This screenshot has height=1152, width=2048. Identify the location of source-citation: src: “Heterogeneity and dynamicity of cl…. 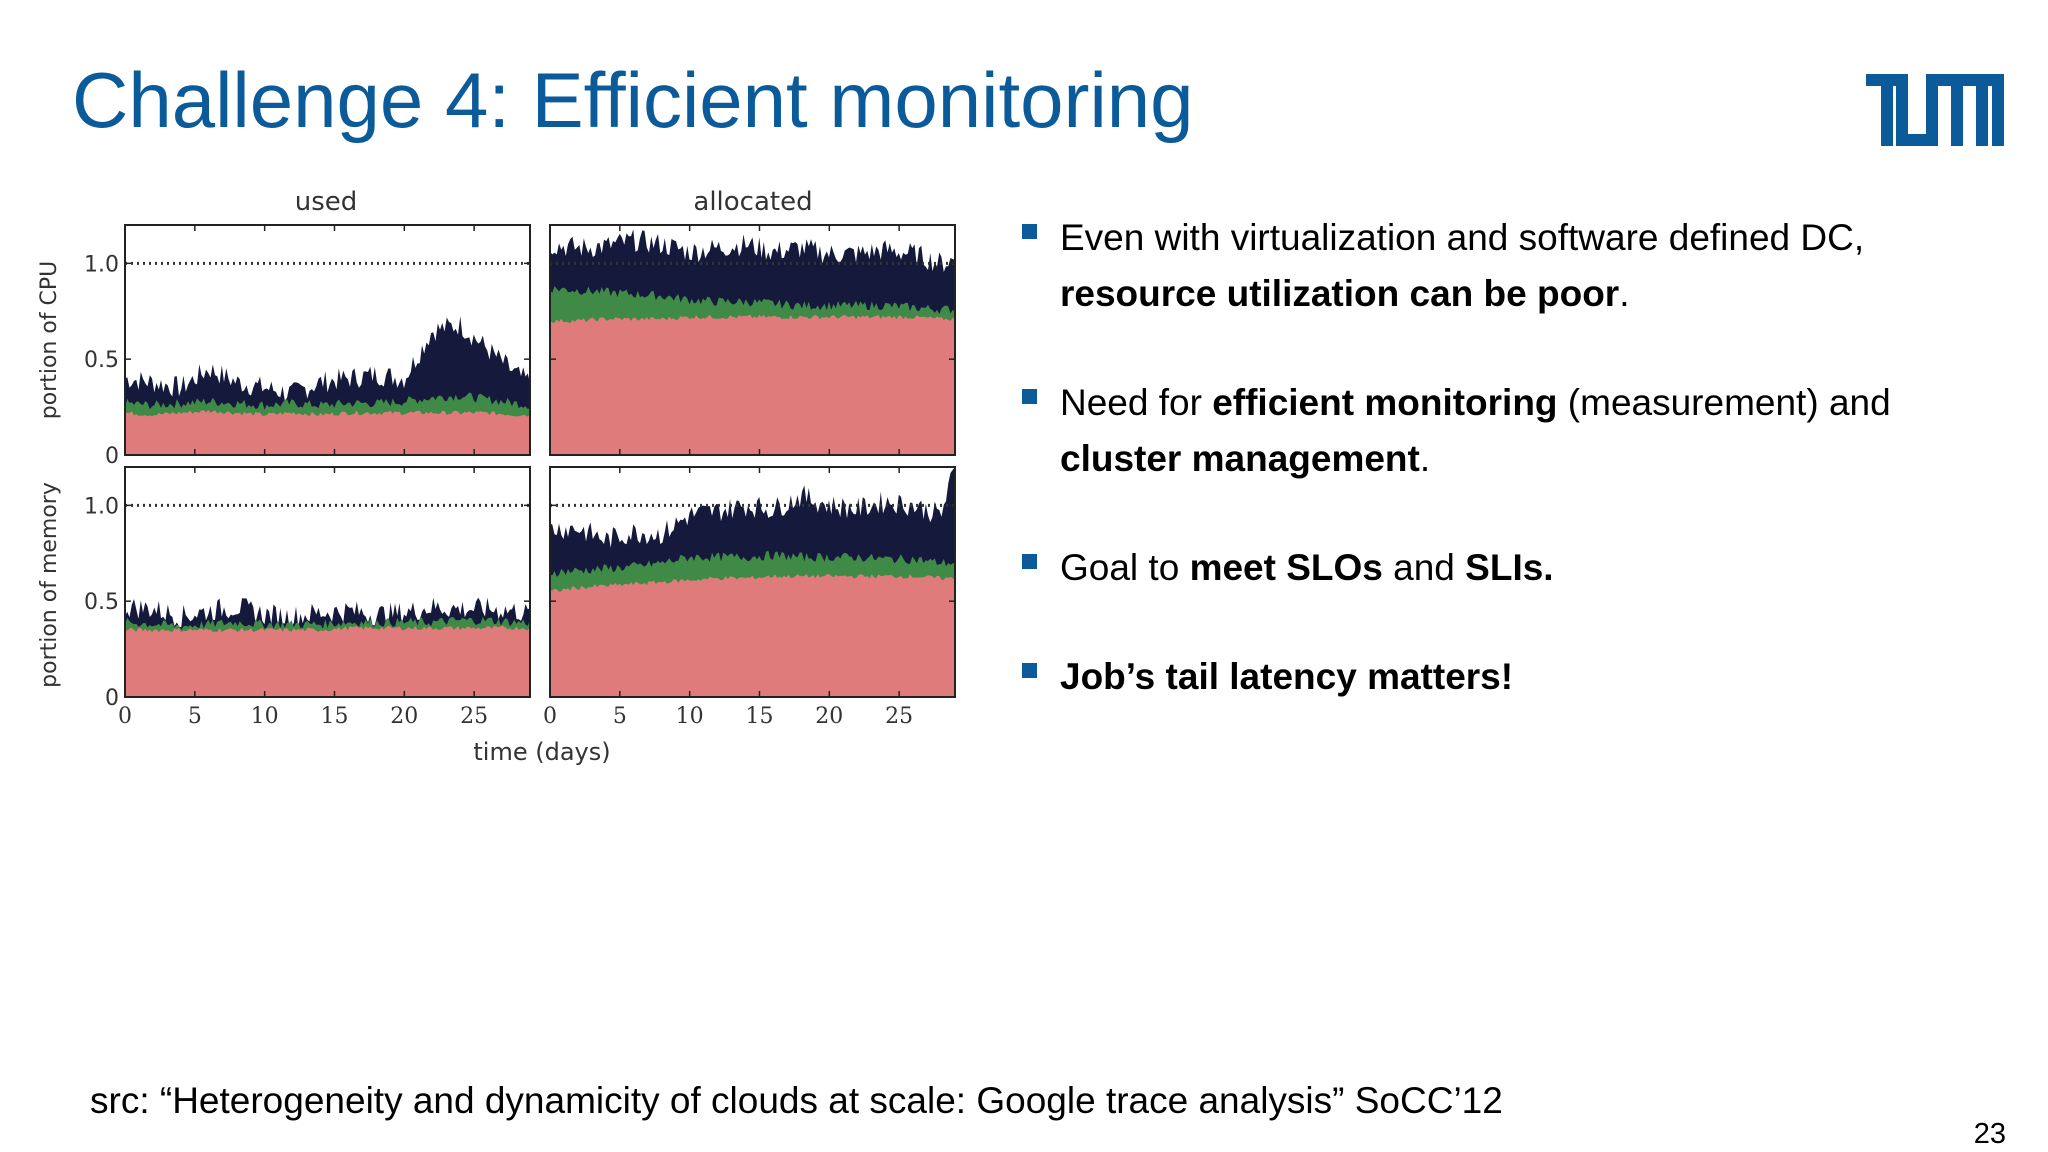
(796, 1100).